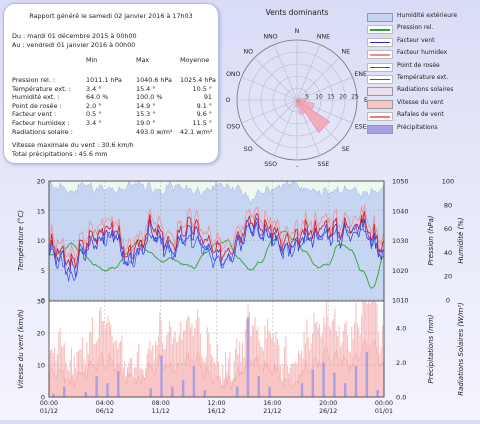 Image resolution: width=480 pixels, height=424 pixels. What do you see at coordinates (202, 88) in the screenshot?
I see `stat-avg: 10.5 °` at bounding box center [202, 88].